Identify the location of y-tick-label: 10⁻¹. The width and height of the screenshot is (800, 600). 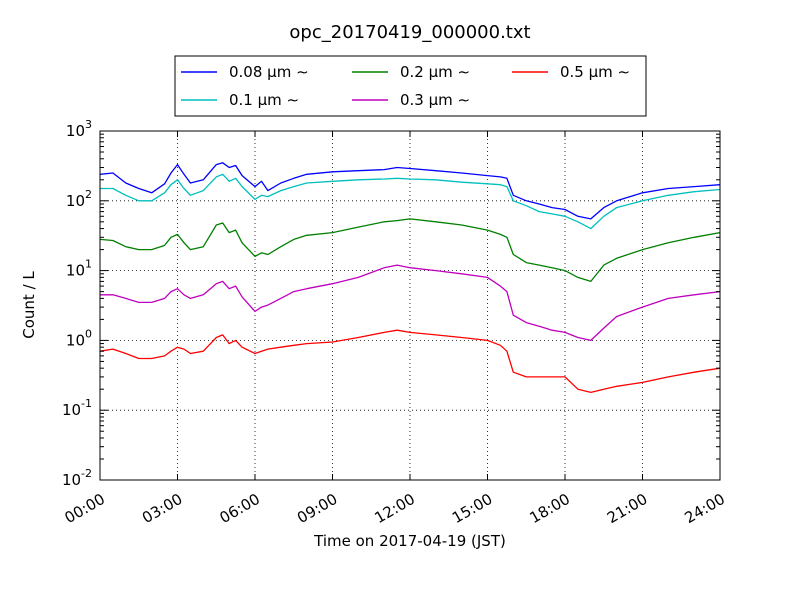
(77, 408).